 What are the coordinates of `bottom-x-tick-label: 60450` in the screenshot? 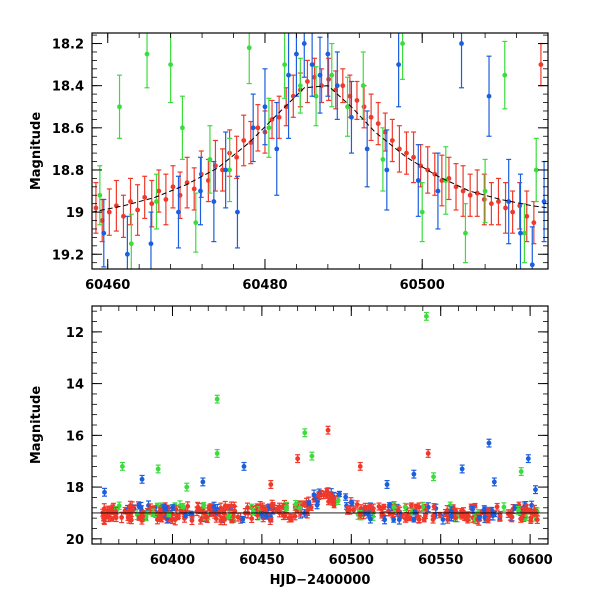 It's located at (261, 560).